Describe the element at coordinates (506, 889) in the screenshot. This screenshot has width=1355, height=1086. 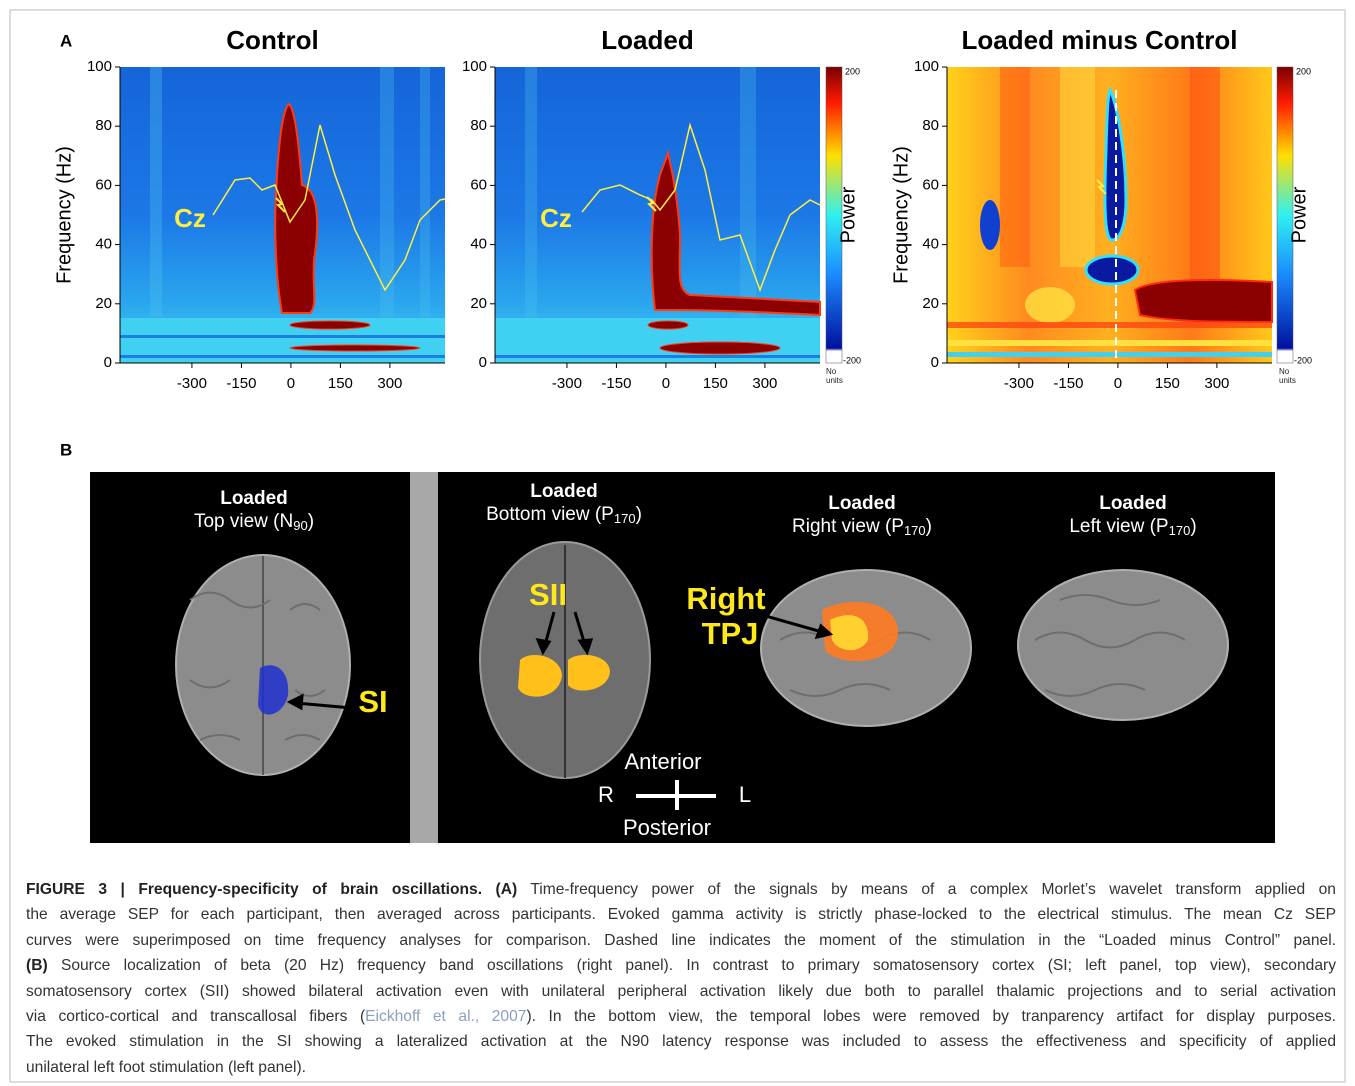
I see `caption-part: (A)` at that location.